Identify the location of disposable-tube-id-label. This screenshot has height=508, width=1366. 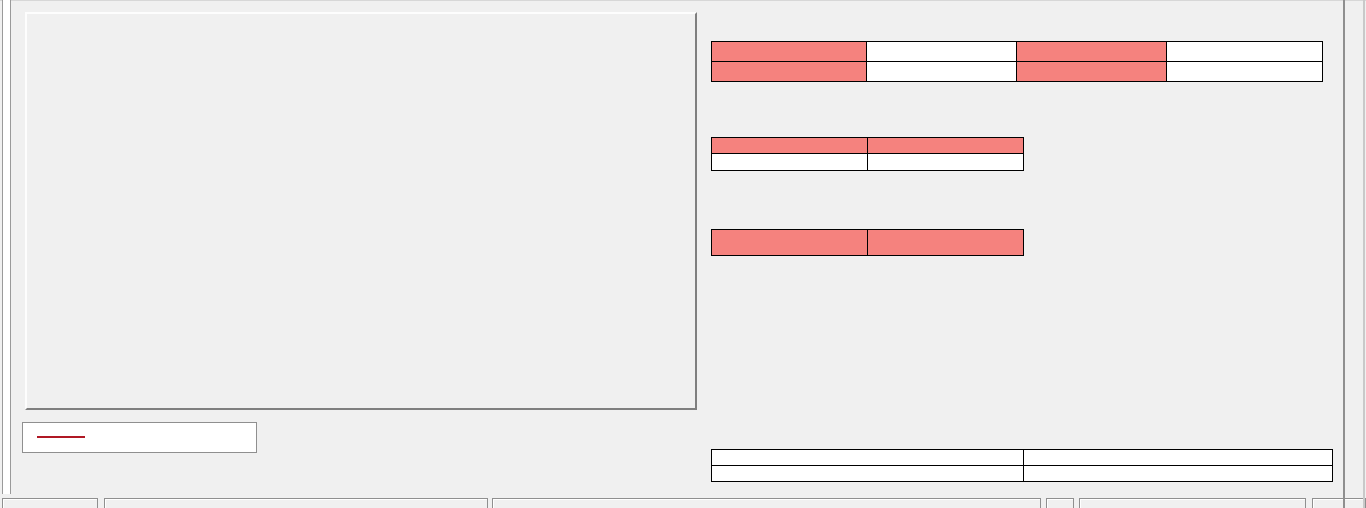
(867, 473).